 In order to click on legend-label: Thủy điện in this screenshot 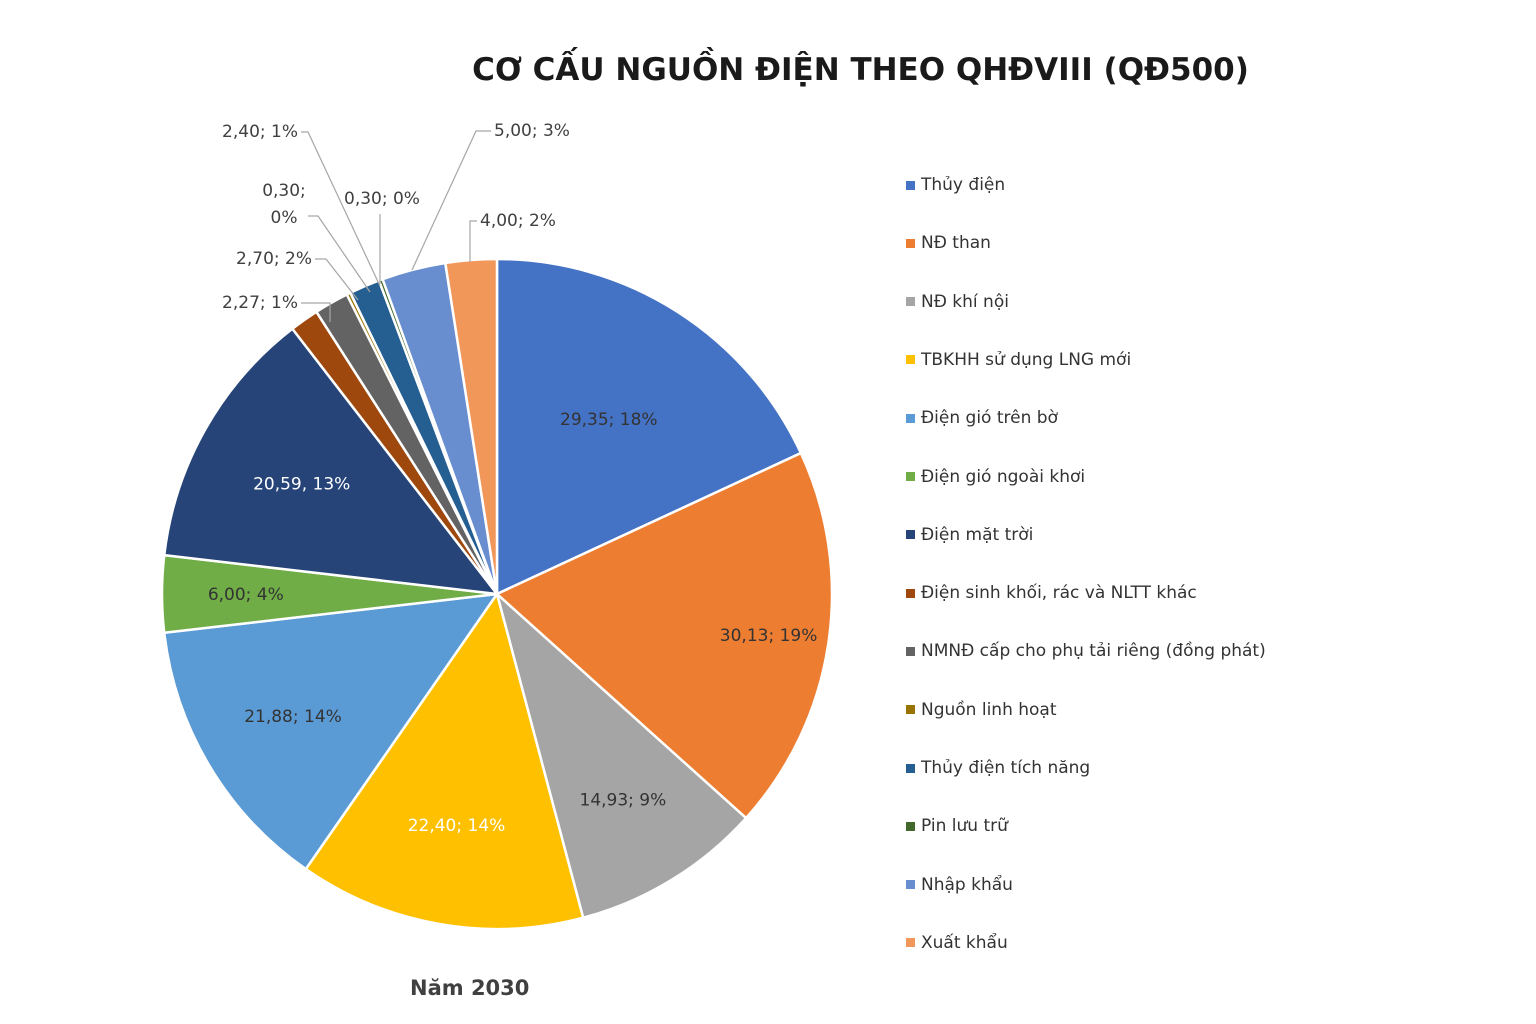, I will do `click(963, 185)`.